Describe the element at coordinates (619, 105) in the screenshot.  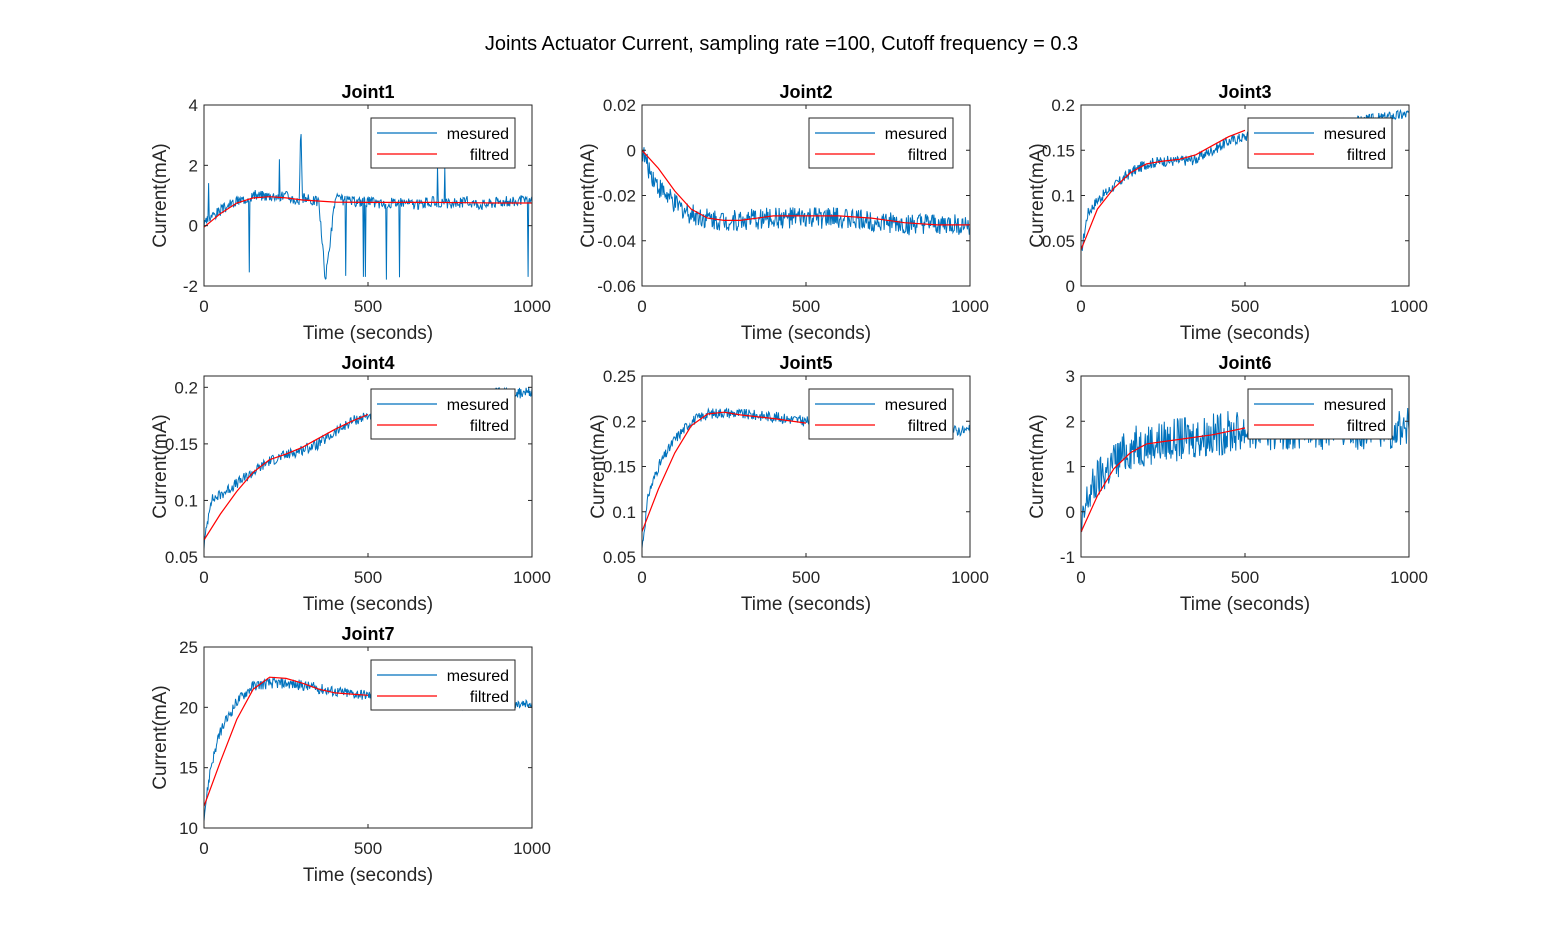
I see `y-tick-label: 0.02` at that location.